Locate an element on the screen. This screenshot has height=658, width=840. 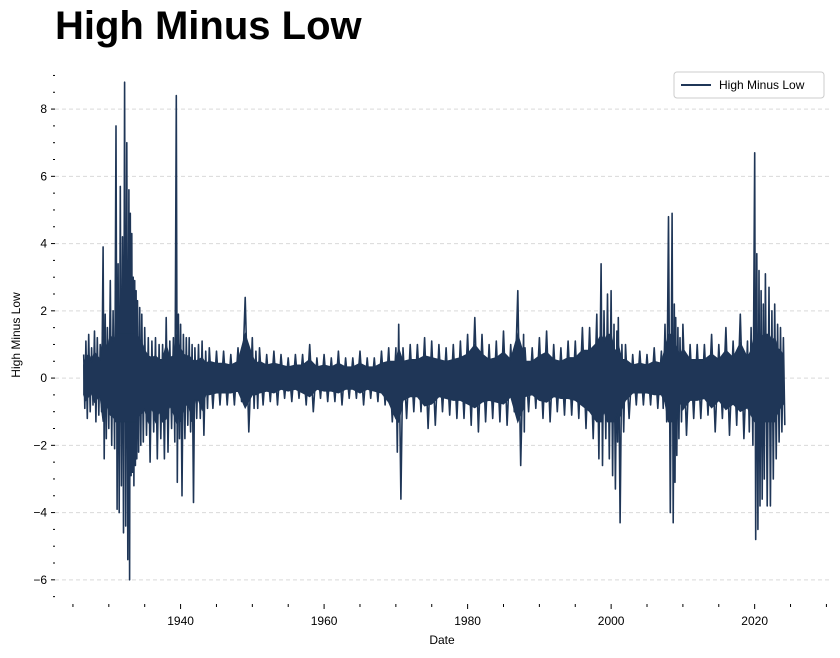
y-tick-label: 6 is located at coordinates (43, 176).